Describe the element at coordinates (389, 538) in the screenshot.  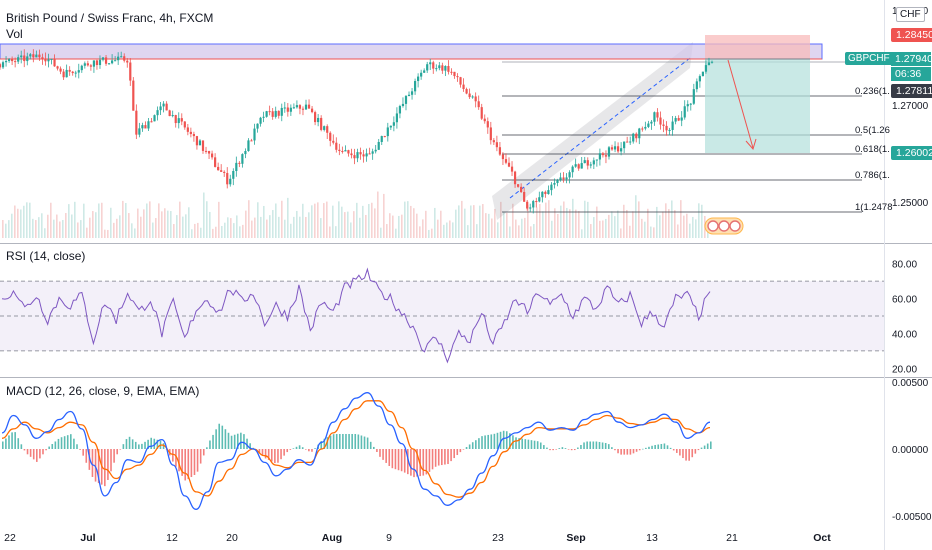
I see `time-tick-label: 9` at that location.